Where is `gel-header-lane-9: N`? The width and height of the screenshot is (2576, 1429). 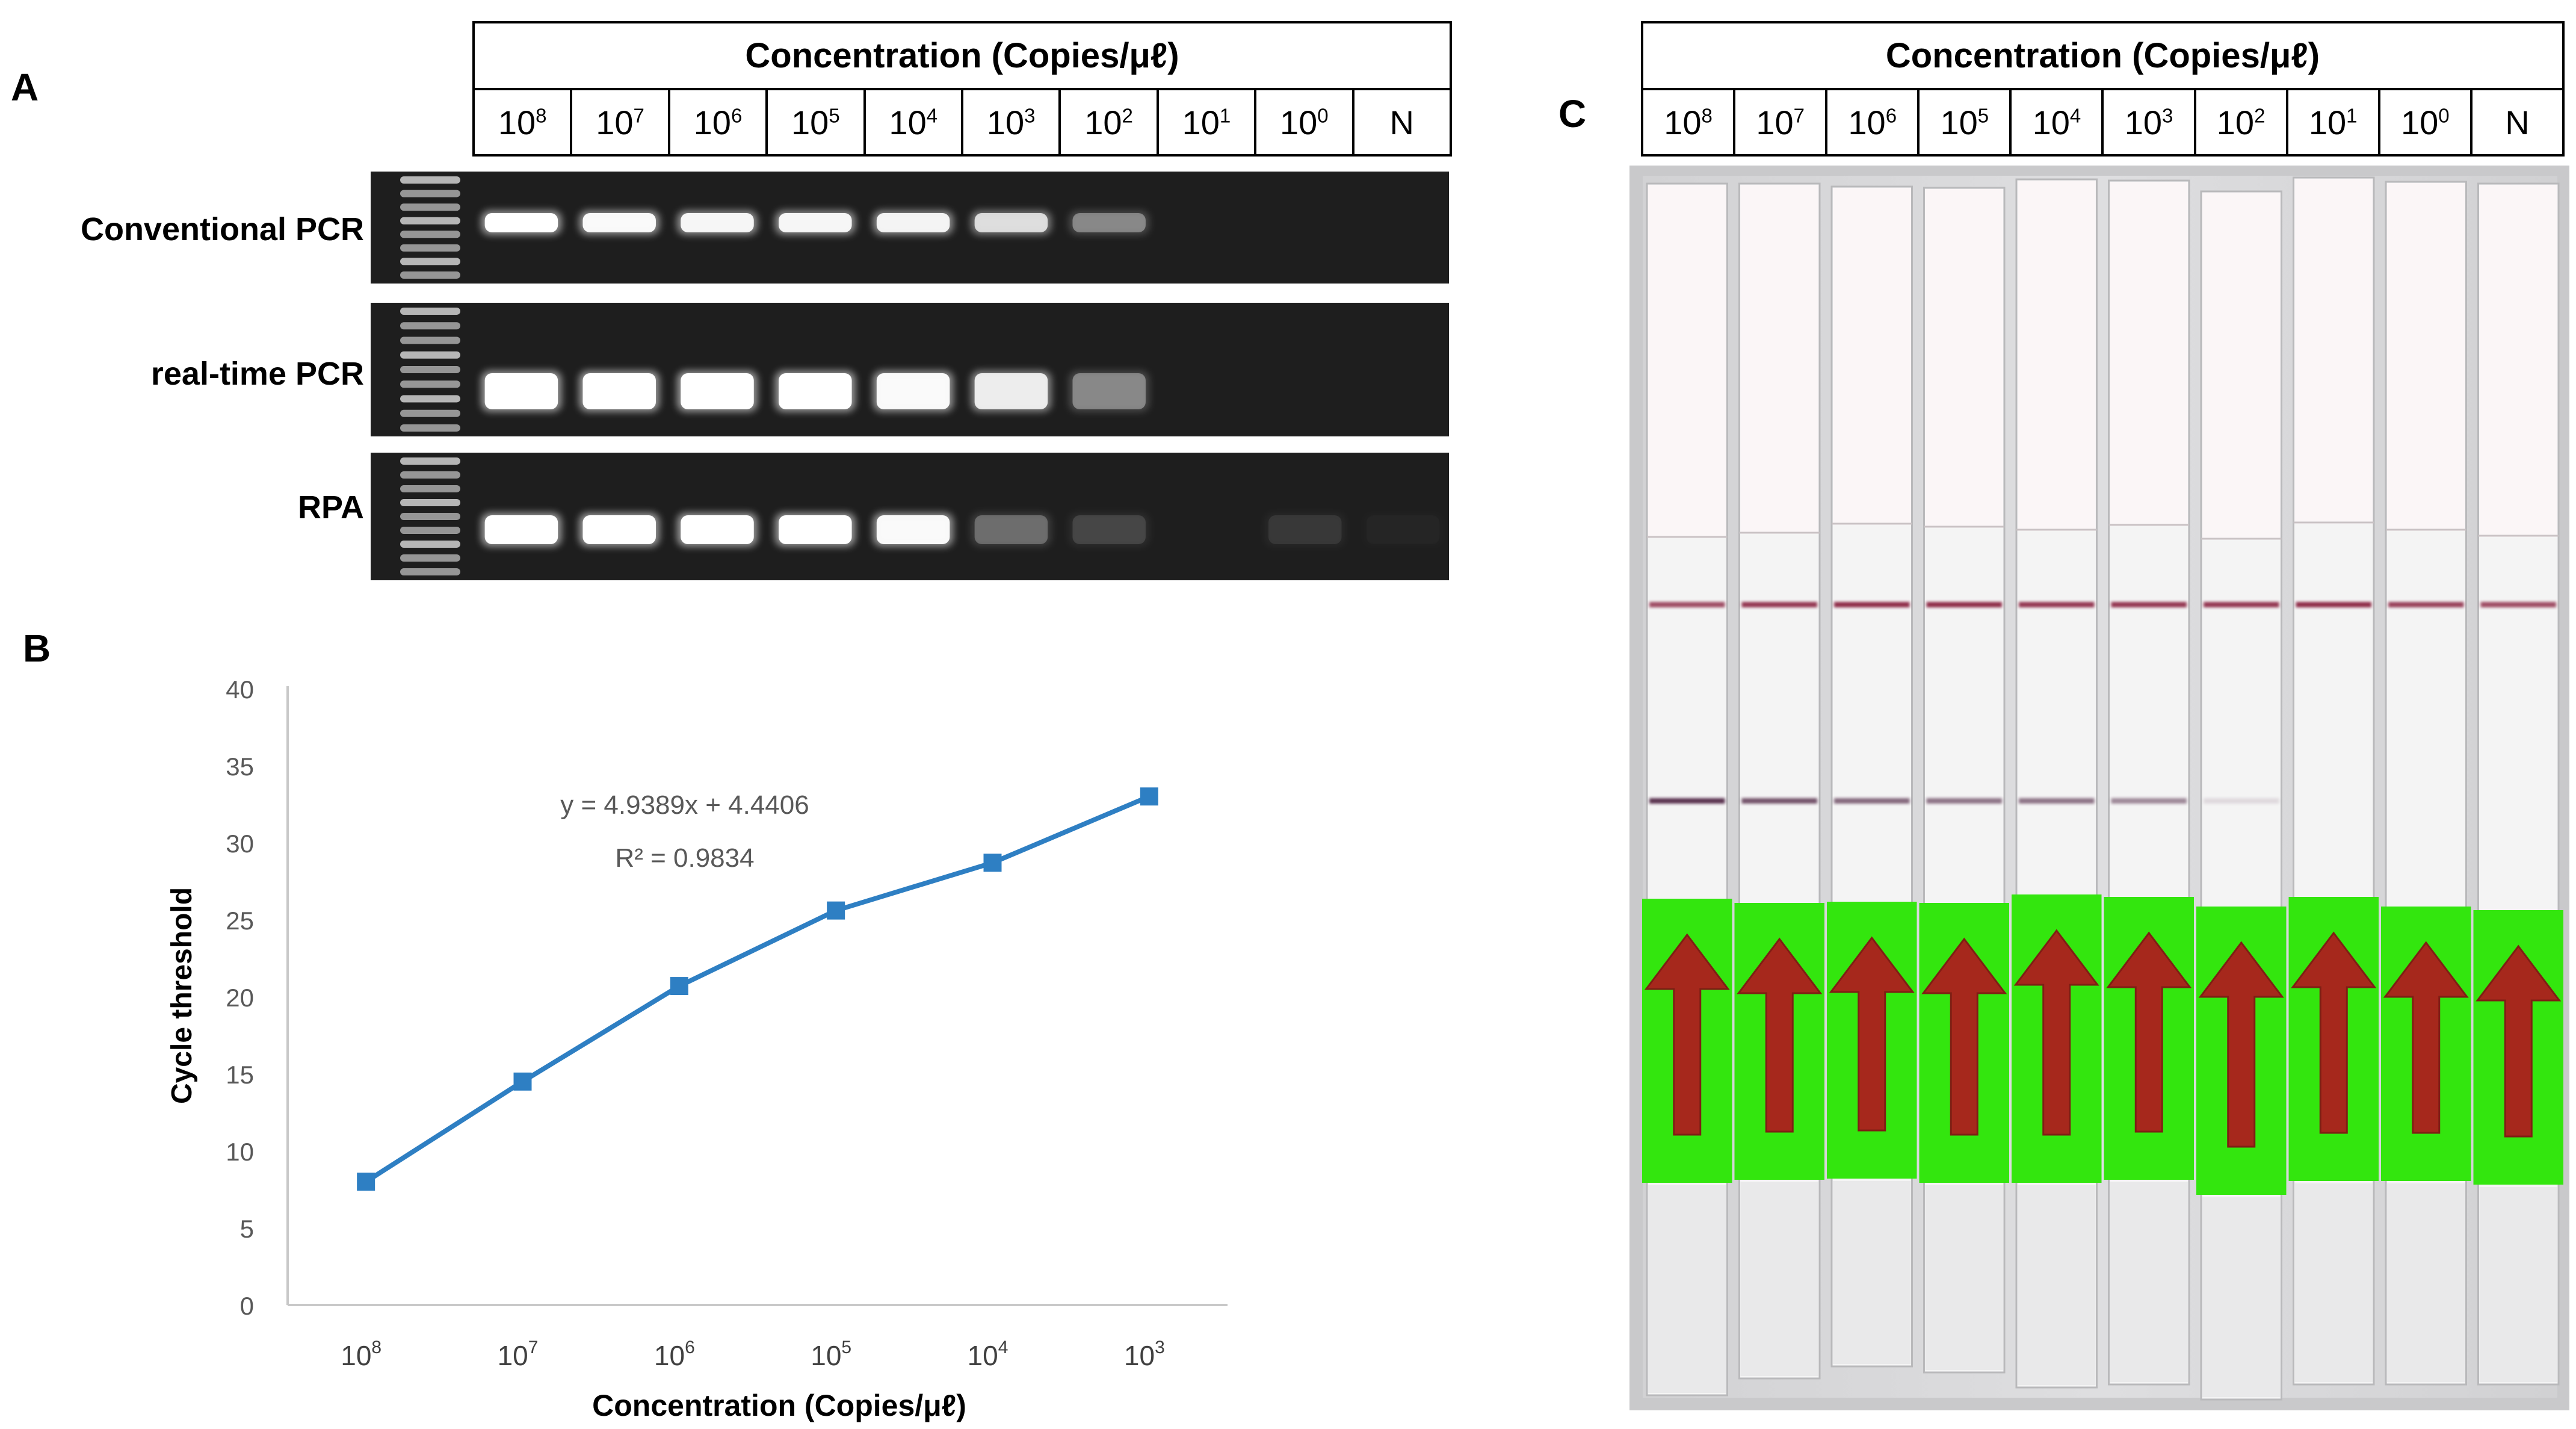 gel-header-lane-9: N is located at coordinates (1402, 123).